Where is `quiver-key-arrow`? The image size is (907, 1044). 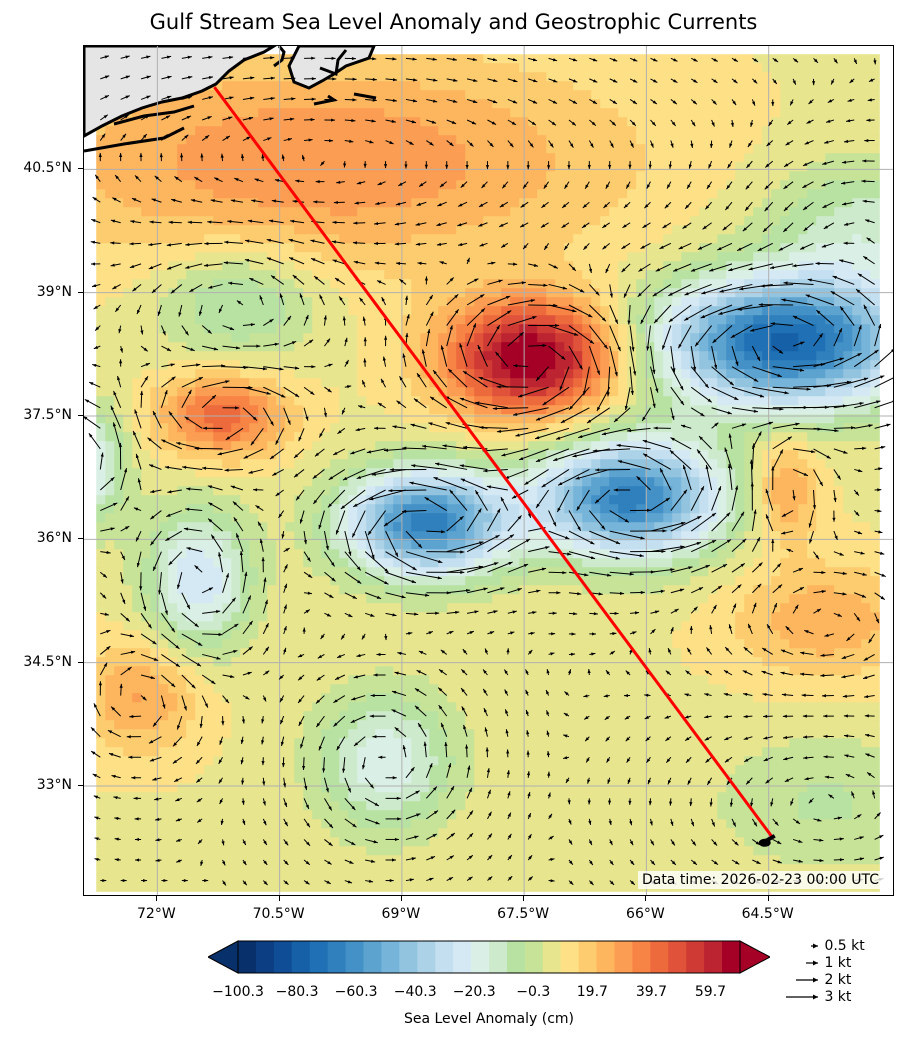
quiver-key-arrow is located at coordinates (807, 980).